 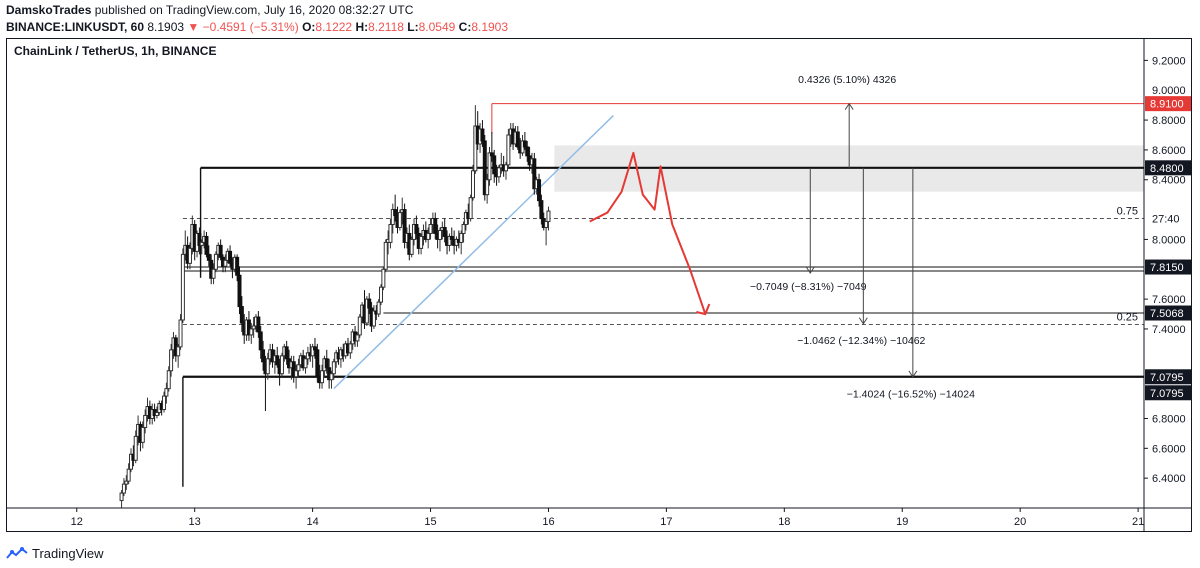 What do you see at coordinates (250, 27) in the screenshot?
I see `change-value: −0.4591 (−5.31%)` at bounding box center [250, 27].